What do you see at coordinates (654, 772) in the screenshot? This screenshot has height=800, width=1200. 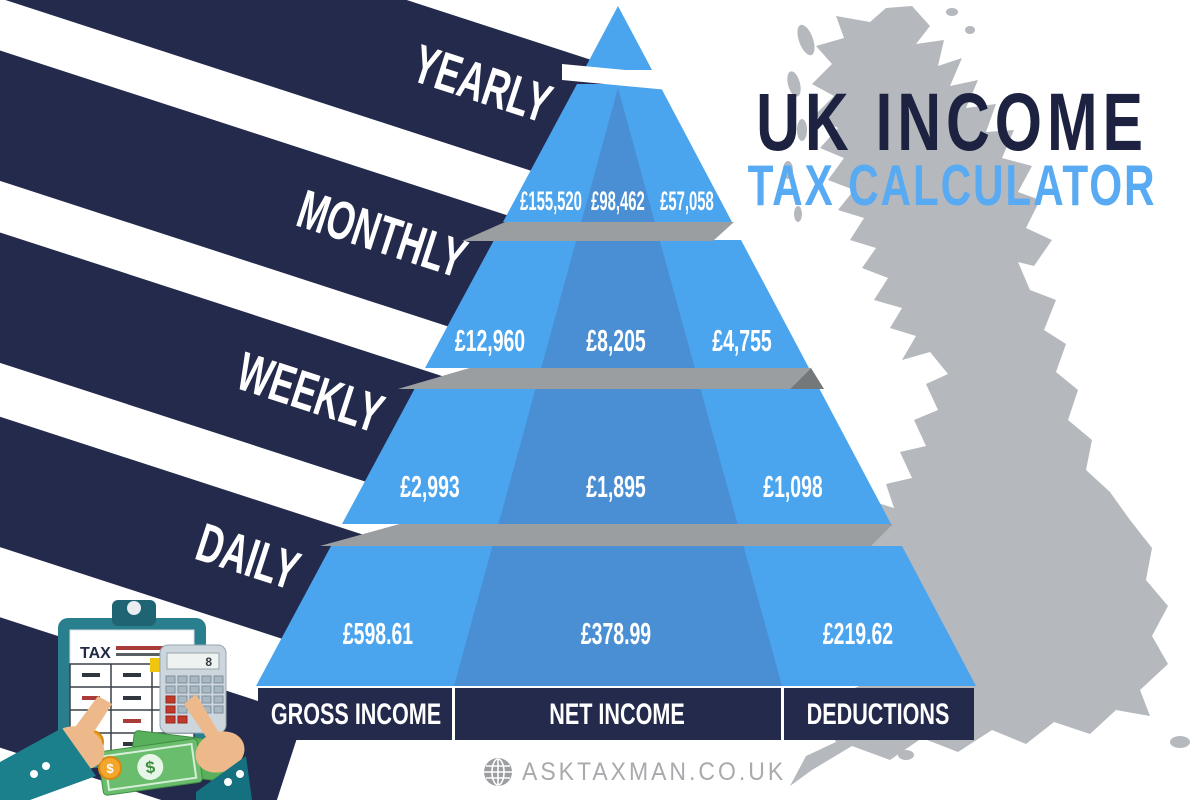 I see `website-label: ASKTAXMAN.CO.UK` at bounding box center [654, 772].